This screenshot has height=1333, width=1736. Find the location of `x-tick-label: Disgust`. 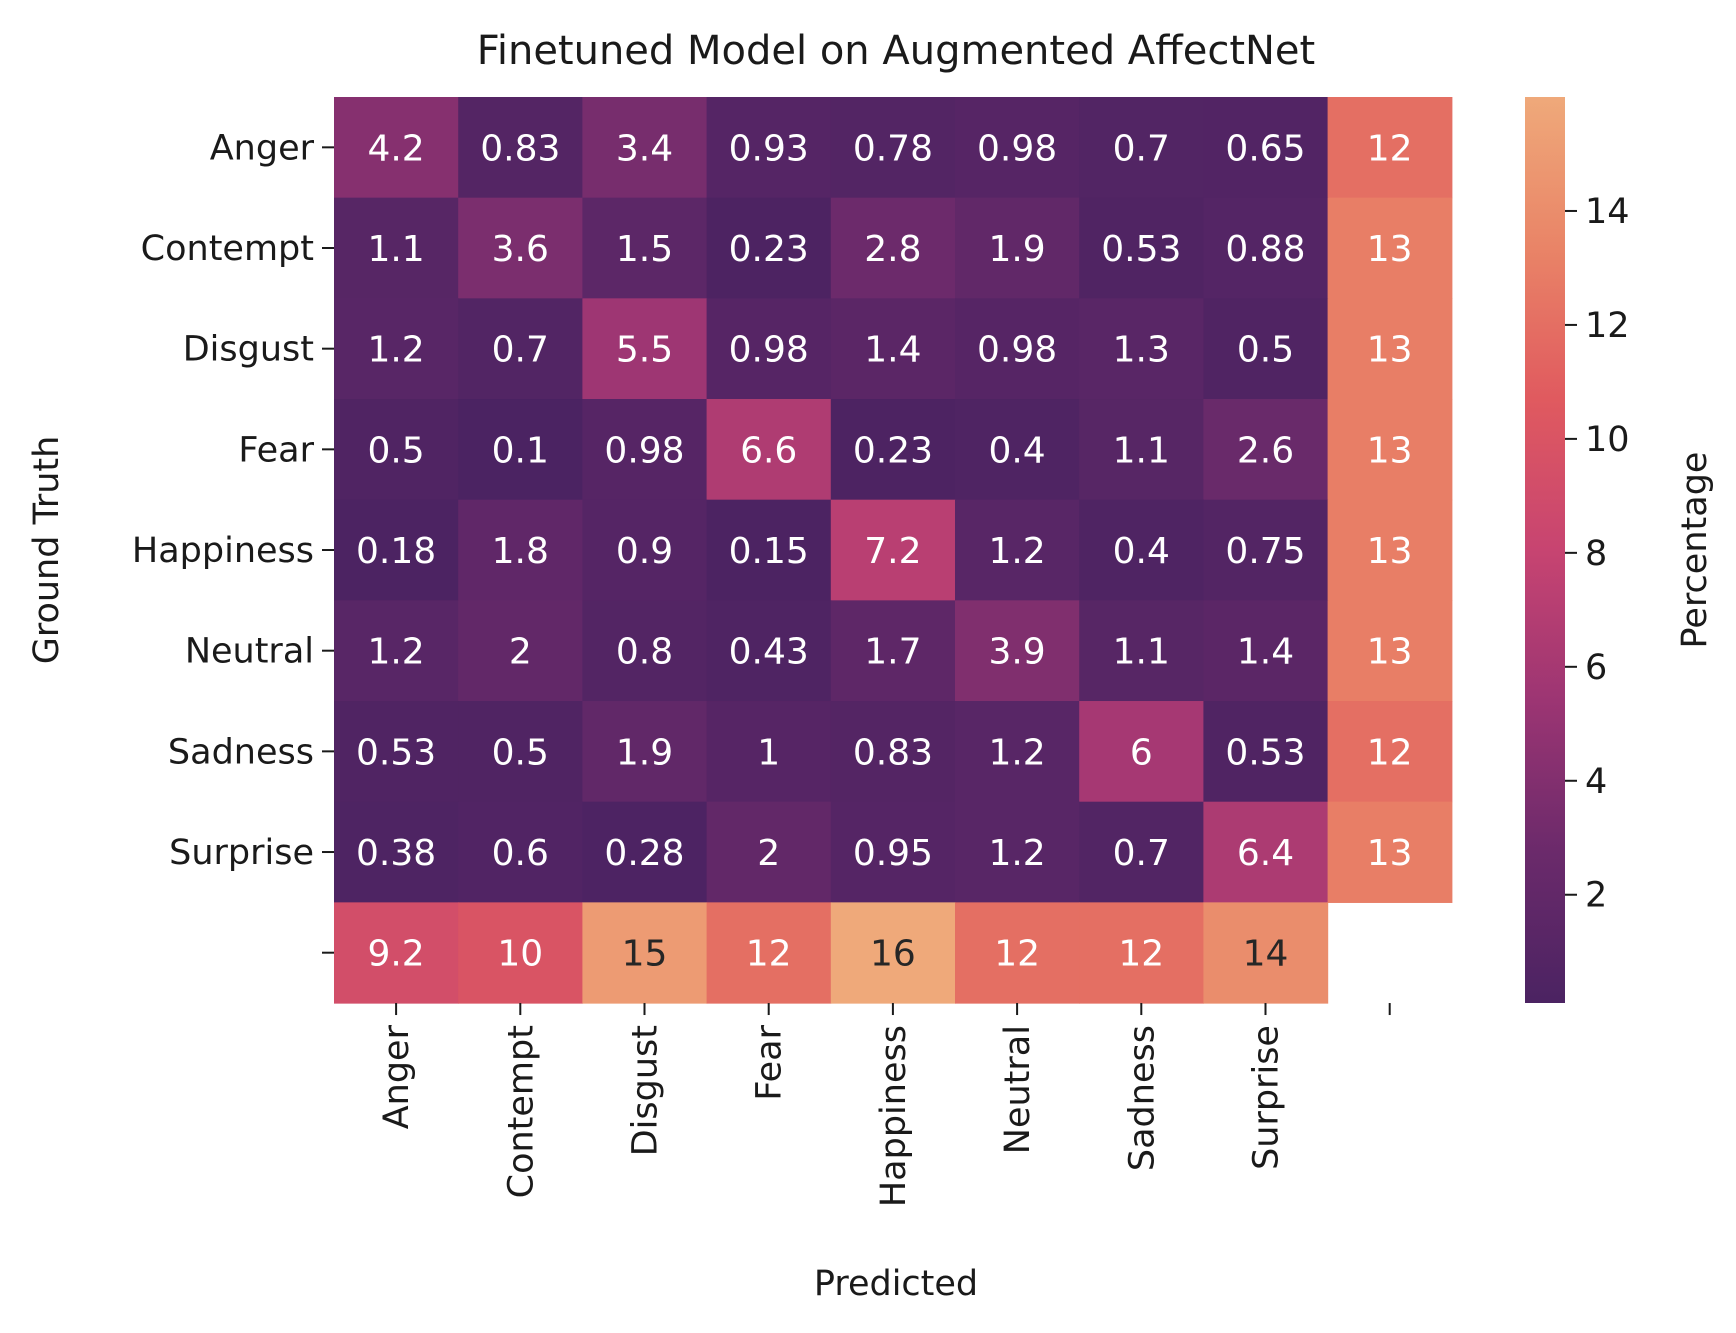

x-tick-label: Disgust is located at coordinates (646, 1090).